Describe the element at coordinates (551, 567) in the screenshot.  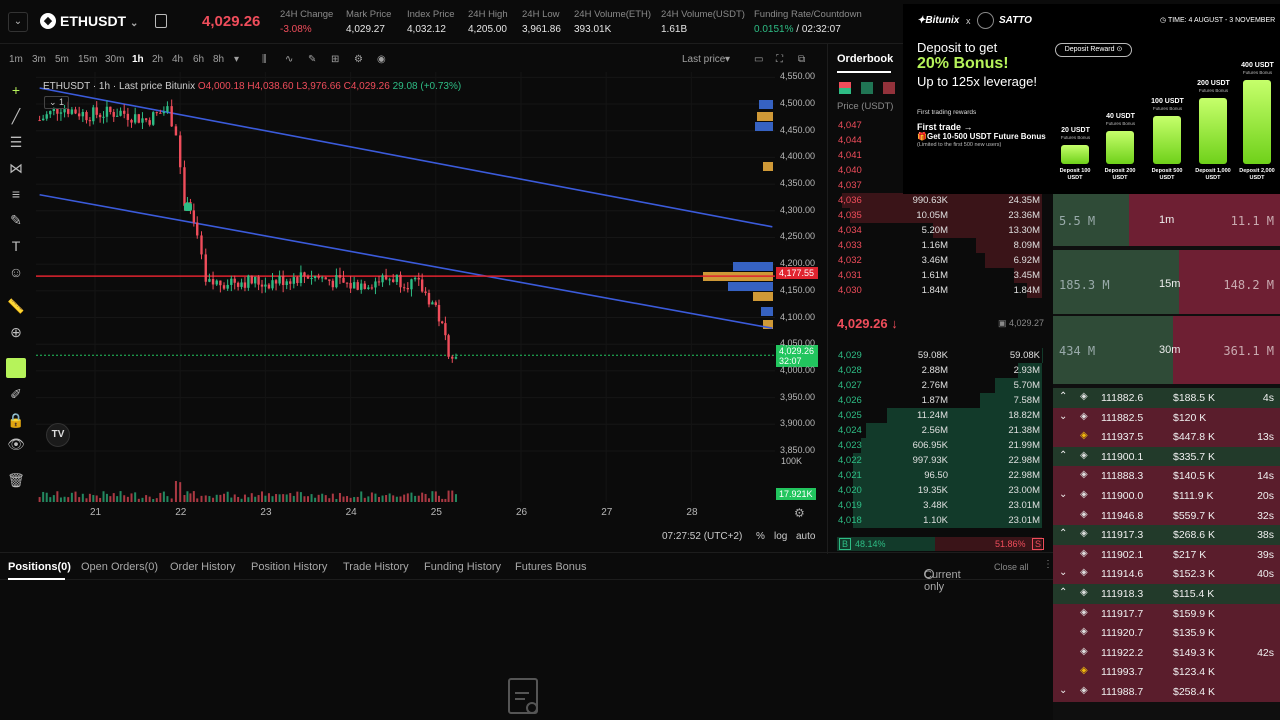
I see `tab-6: Futures Bonus` at that location.